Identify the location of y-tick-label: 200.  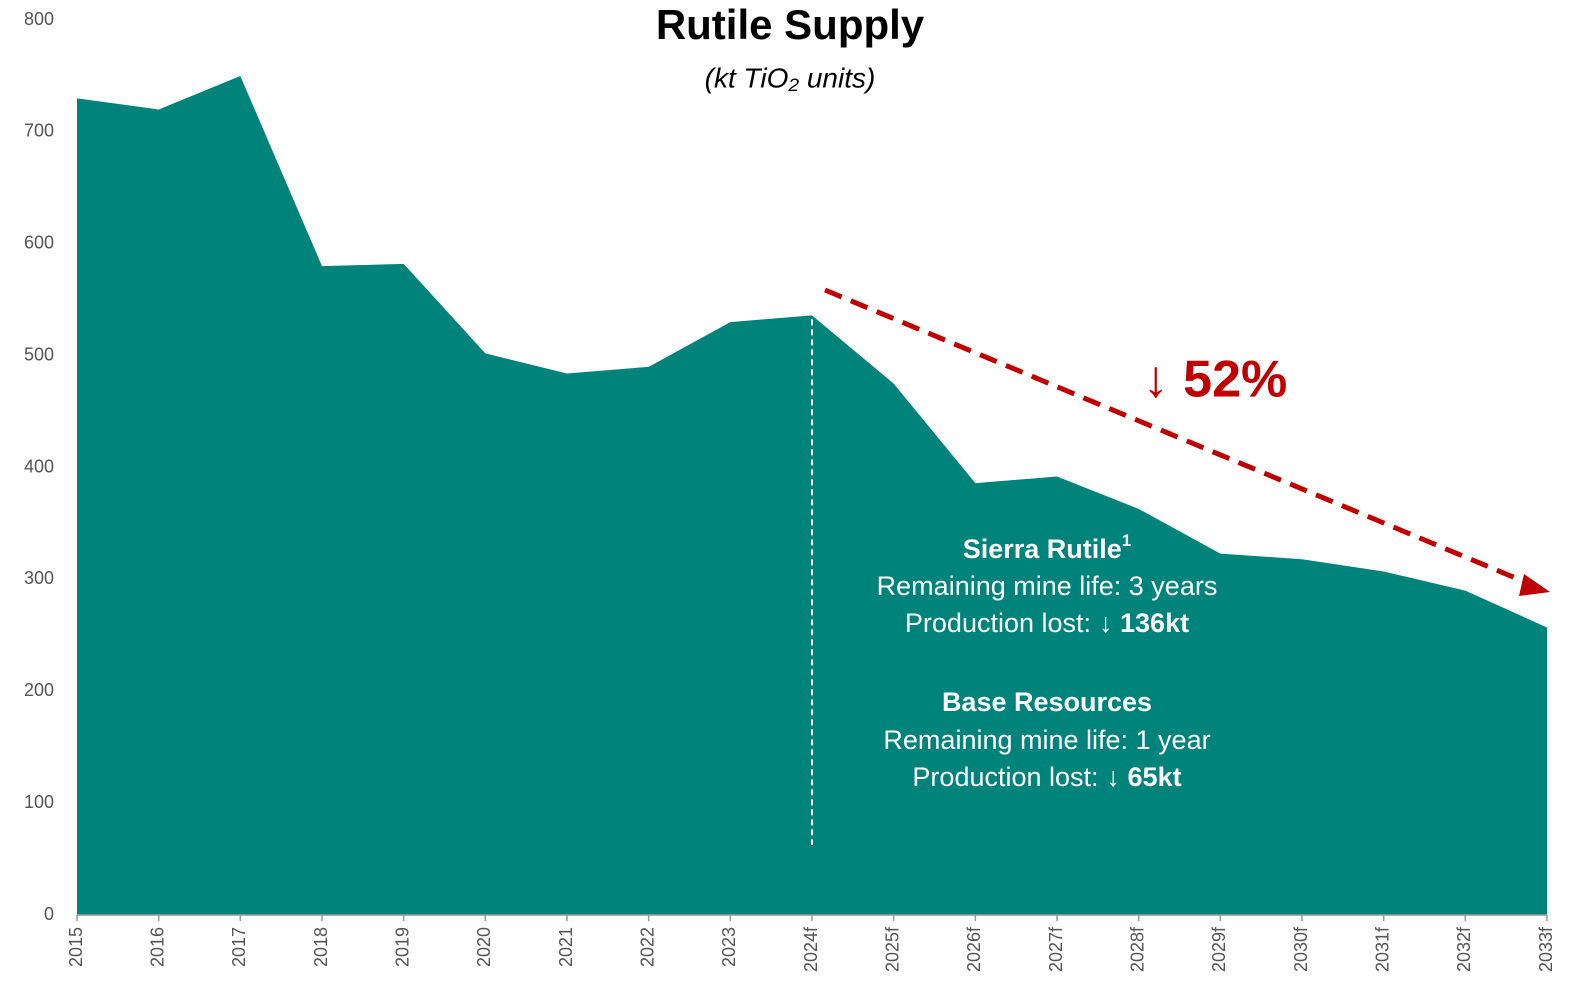
(39, 690).